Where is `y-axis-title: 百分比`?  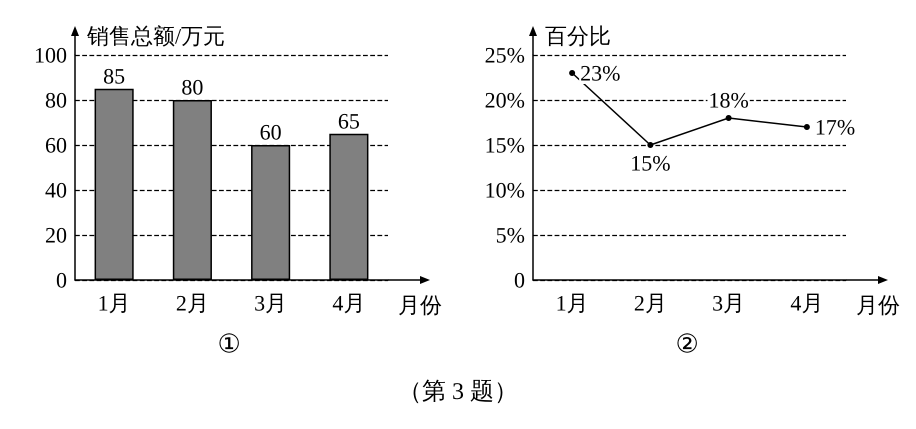 y-axis-title: 百分比 is located at coordinates (578, 36).